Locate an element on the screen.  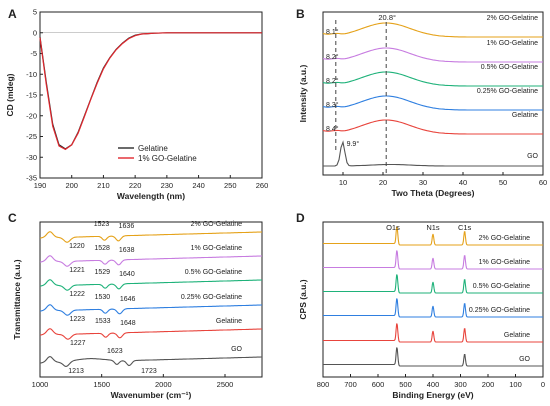
x-axis-label: Binding Energy (eV) is located at coordinates (432, 395).